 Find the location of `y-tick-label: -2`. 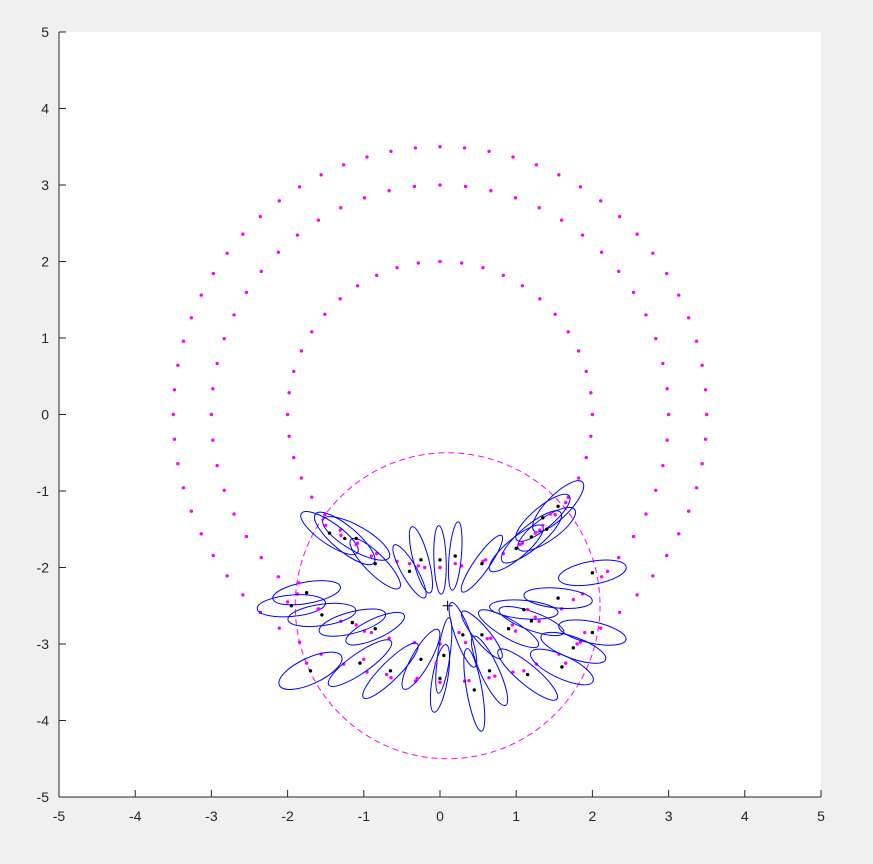

y-tick-label: -2 is located at coordinates (43, 568).